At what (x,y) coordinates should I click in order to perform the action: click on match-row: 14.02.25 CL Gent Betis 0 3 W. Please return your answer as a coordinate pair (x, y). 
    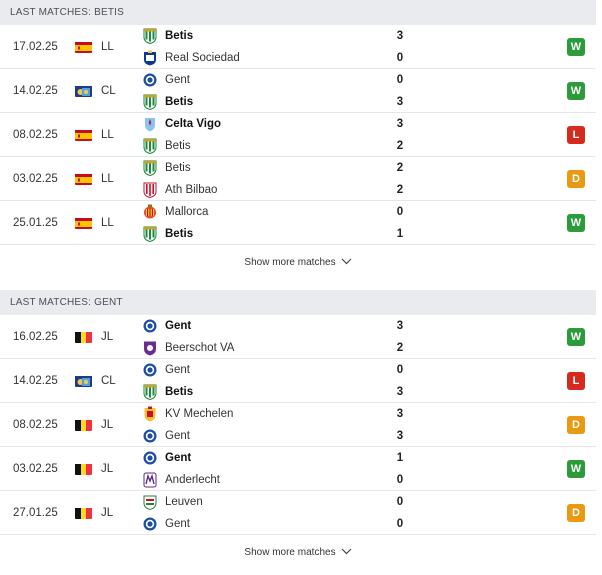
    Looking at the image, I should click on (298, 91).